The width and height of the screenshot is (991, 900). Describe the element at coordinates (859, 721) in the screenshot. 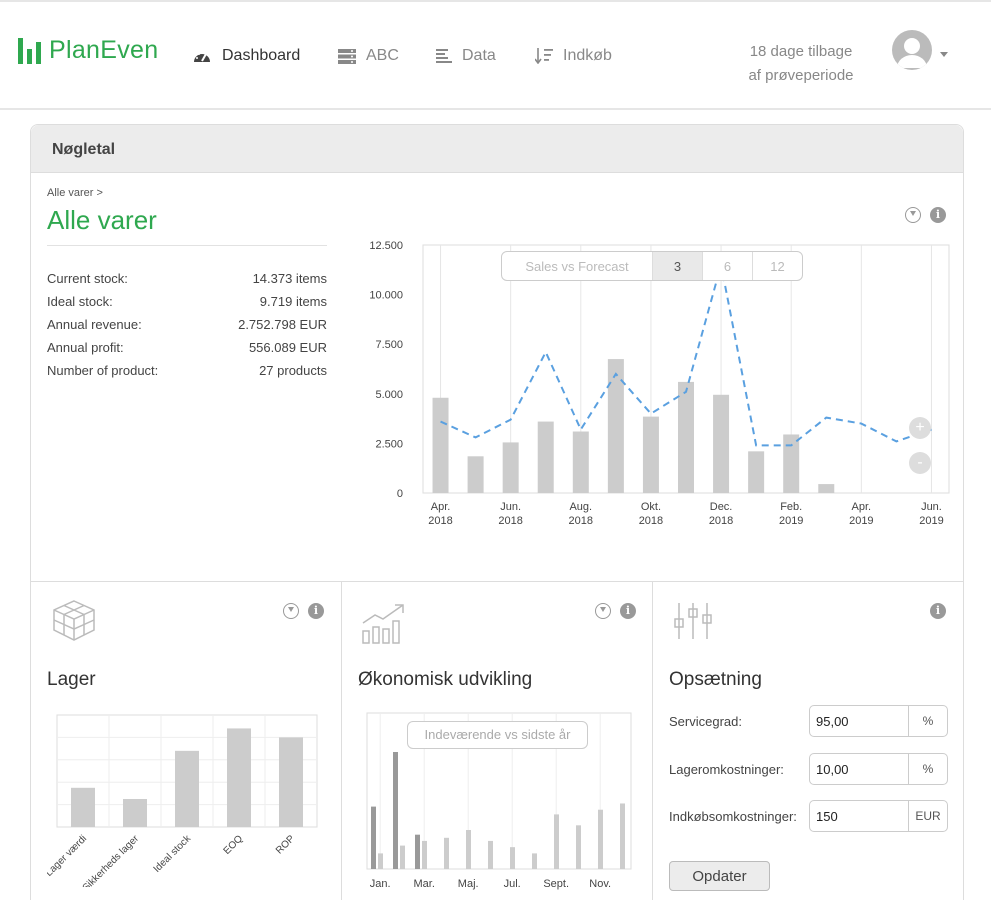

I see `service-level-input` at that location.